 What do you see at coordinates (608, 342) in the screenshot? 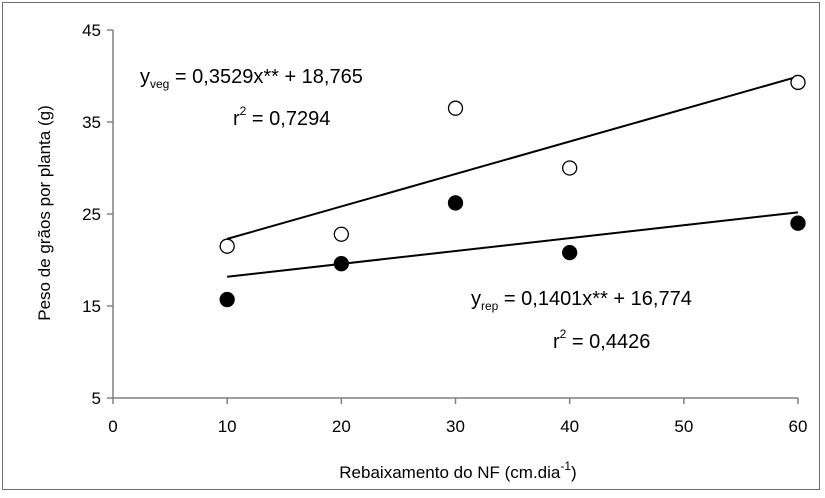
I see `r2-rep-value: = 0,4426` at bounding box center [608, 342].